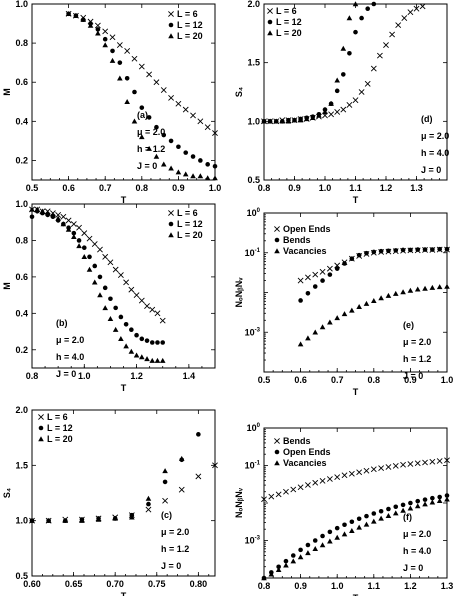 This screenshot has height=596, width=474. Describe the element at coordinates (253, 466) in the screenshot. I see `y-tick-label: 10⁻¹` at that location.